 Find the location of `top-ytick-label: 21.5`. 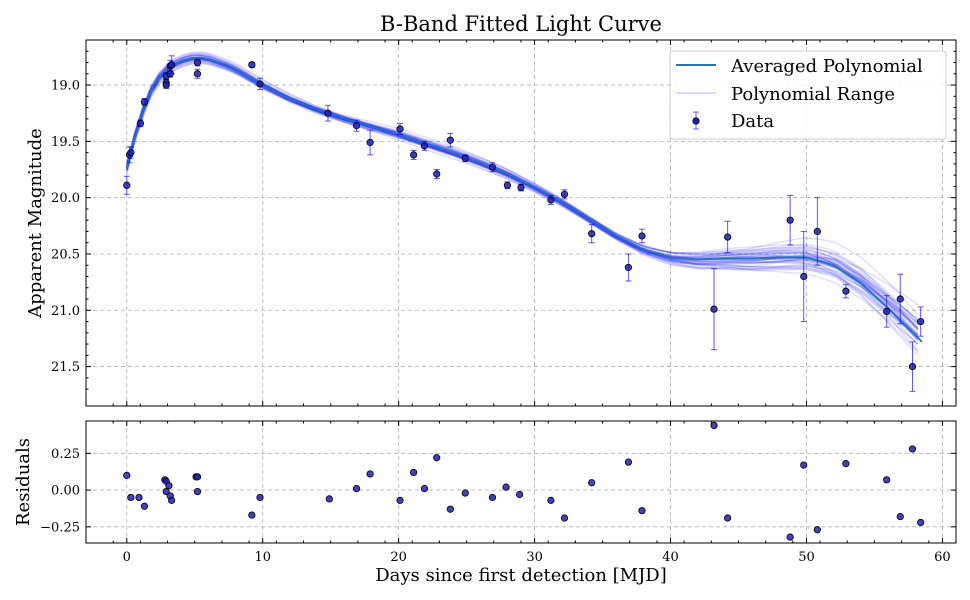

top-ytick-label: 21.5 is located at coordinates (65, 367).